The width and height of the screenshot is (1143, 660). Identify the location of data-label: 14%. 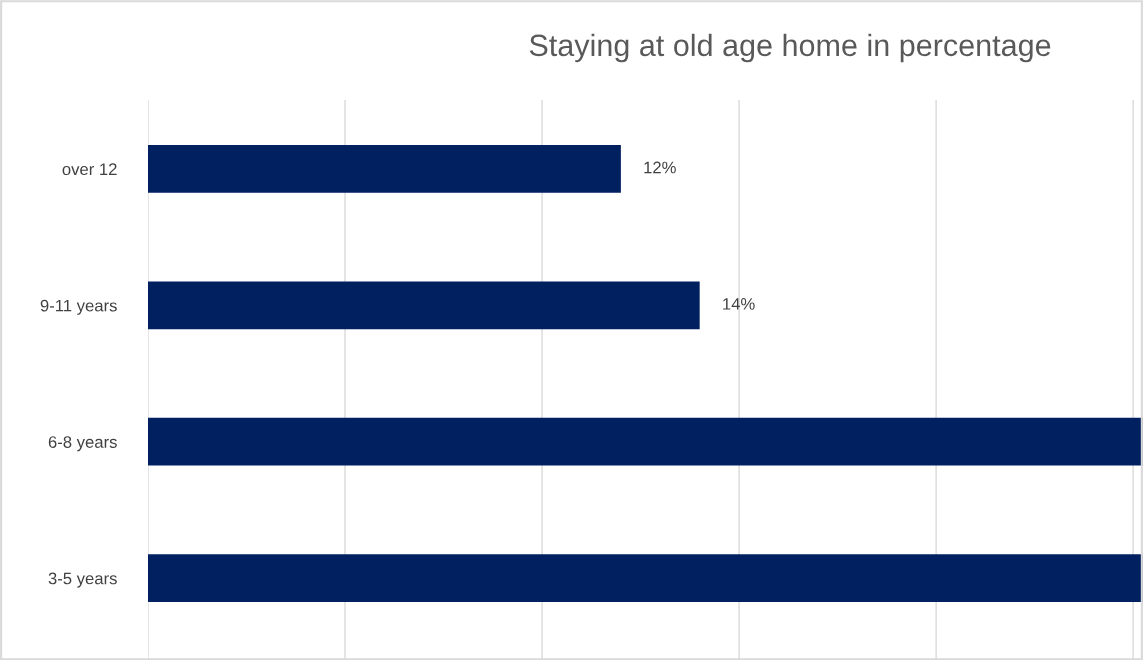
(739, 304).